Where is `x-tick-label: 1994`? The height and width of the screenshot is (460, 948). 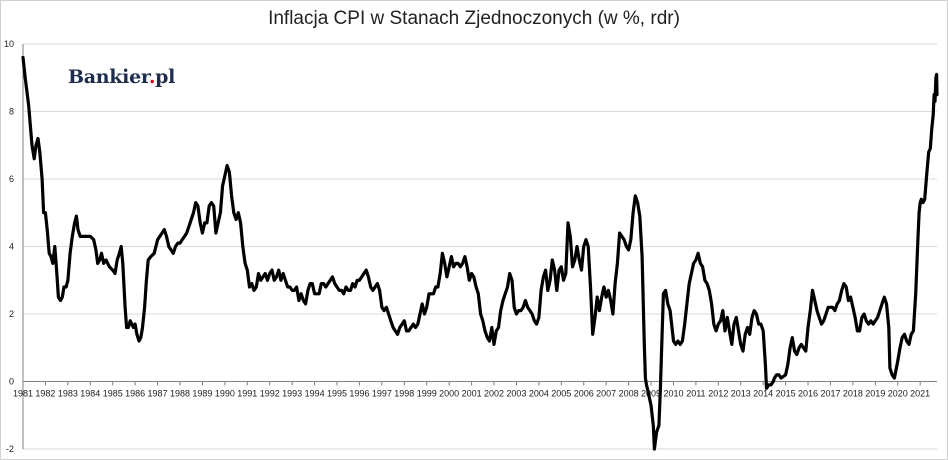
x-tick-label: 1994 is located at coordinates (315, 394).